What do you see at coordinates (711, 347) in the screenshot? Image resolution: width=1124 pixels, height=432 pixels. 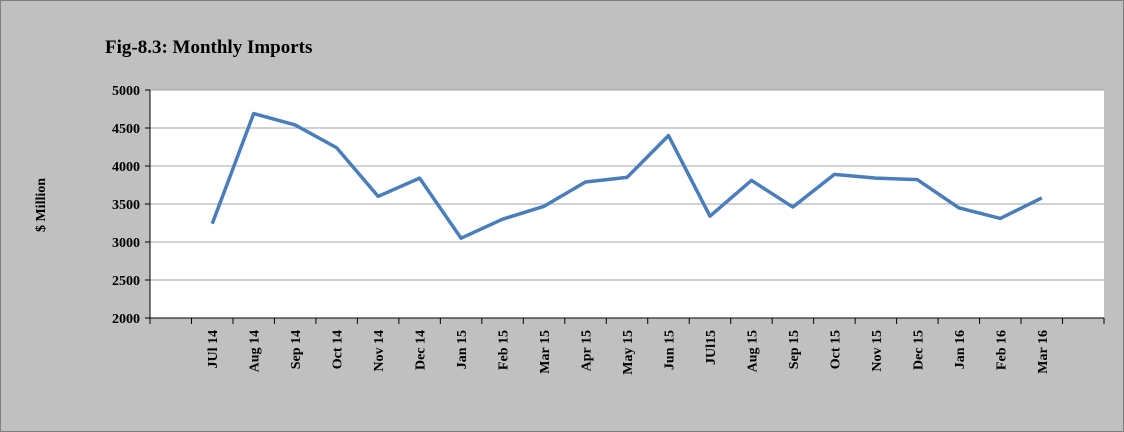 I see `x-tick-label: JUl15` at bounding box center [711, 347].